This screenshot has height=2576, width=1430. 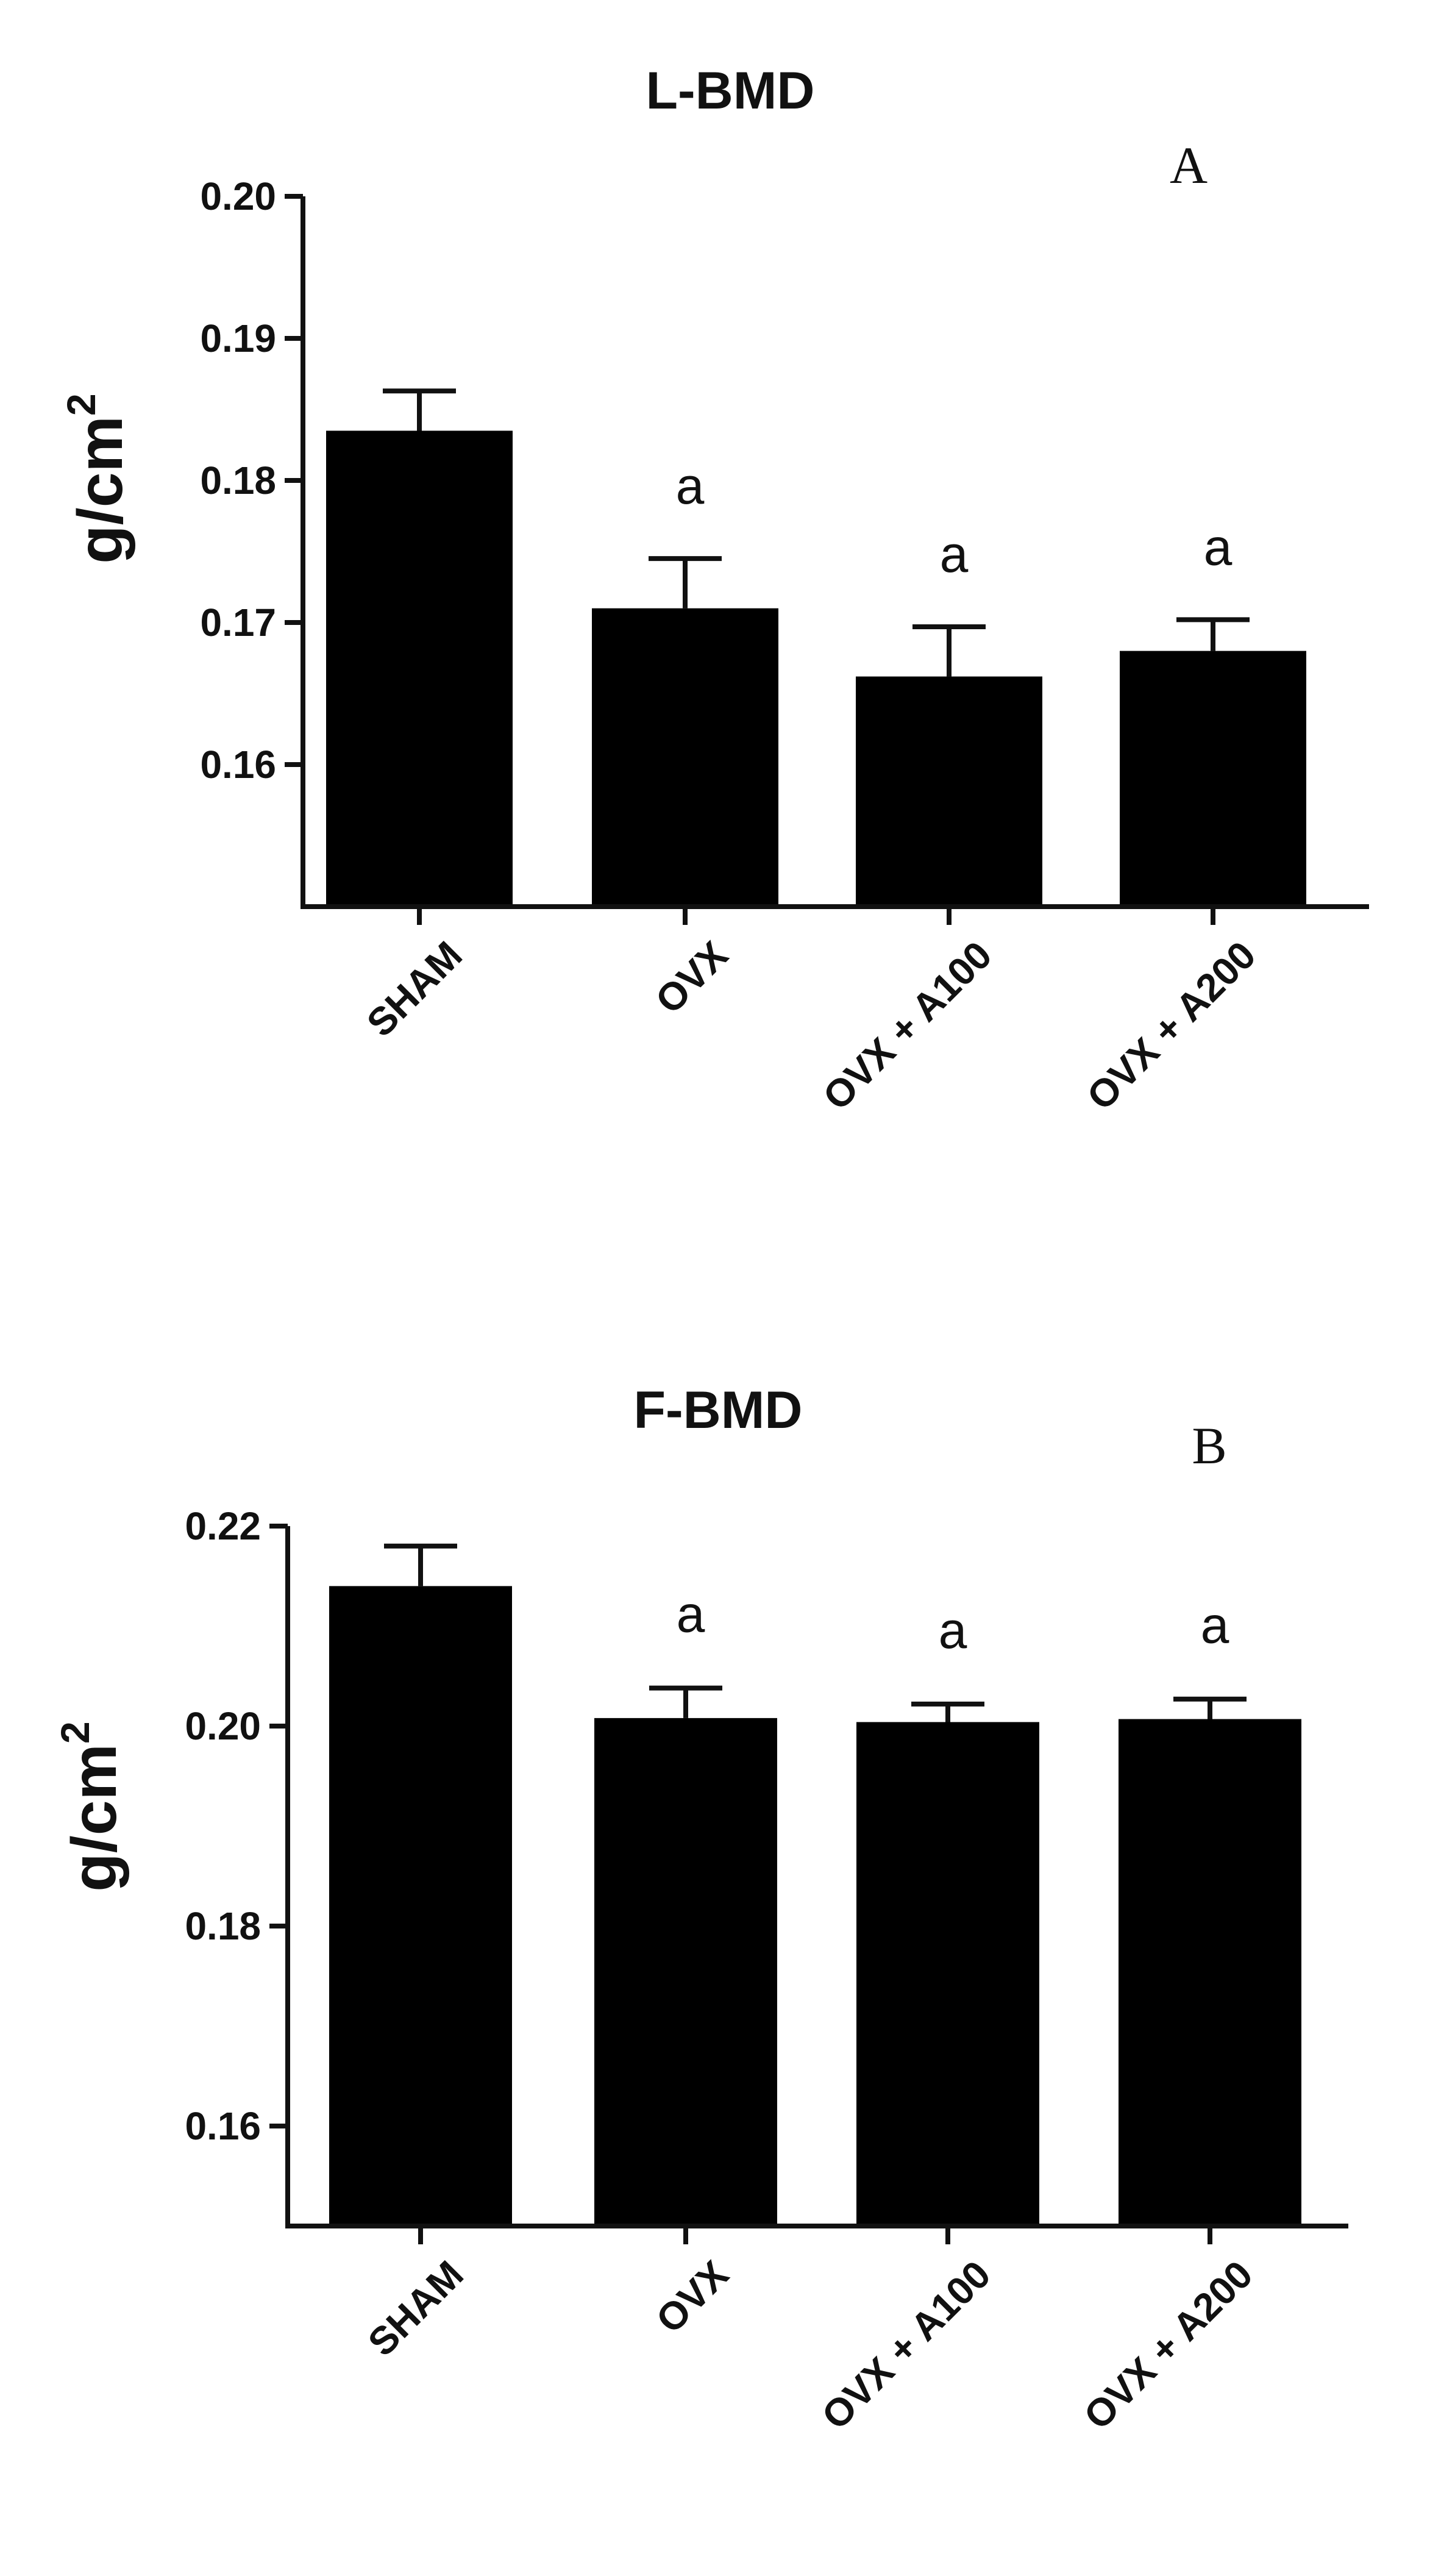 I want to click on y-tick-label: 0.22, so click(x=223, y=1526).